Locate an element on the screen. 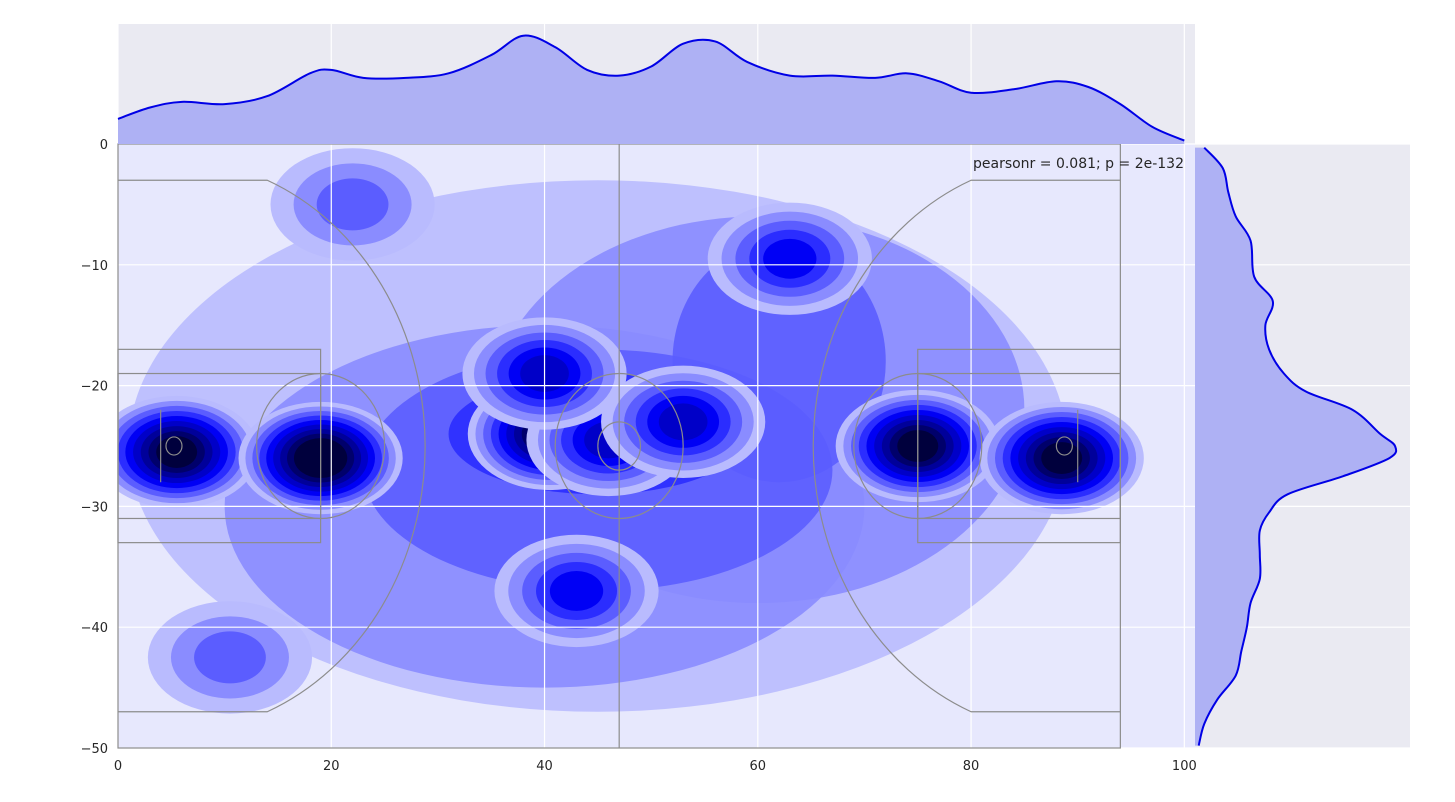 This screenshot has width=1455, height=802. marginal-x-fill is located at coordinates (651, 89).